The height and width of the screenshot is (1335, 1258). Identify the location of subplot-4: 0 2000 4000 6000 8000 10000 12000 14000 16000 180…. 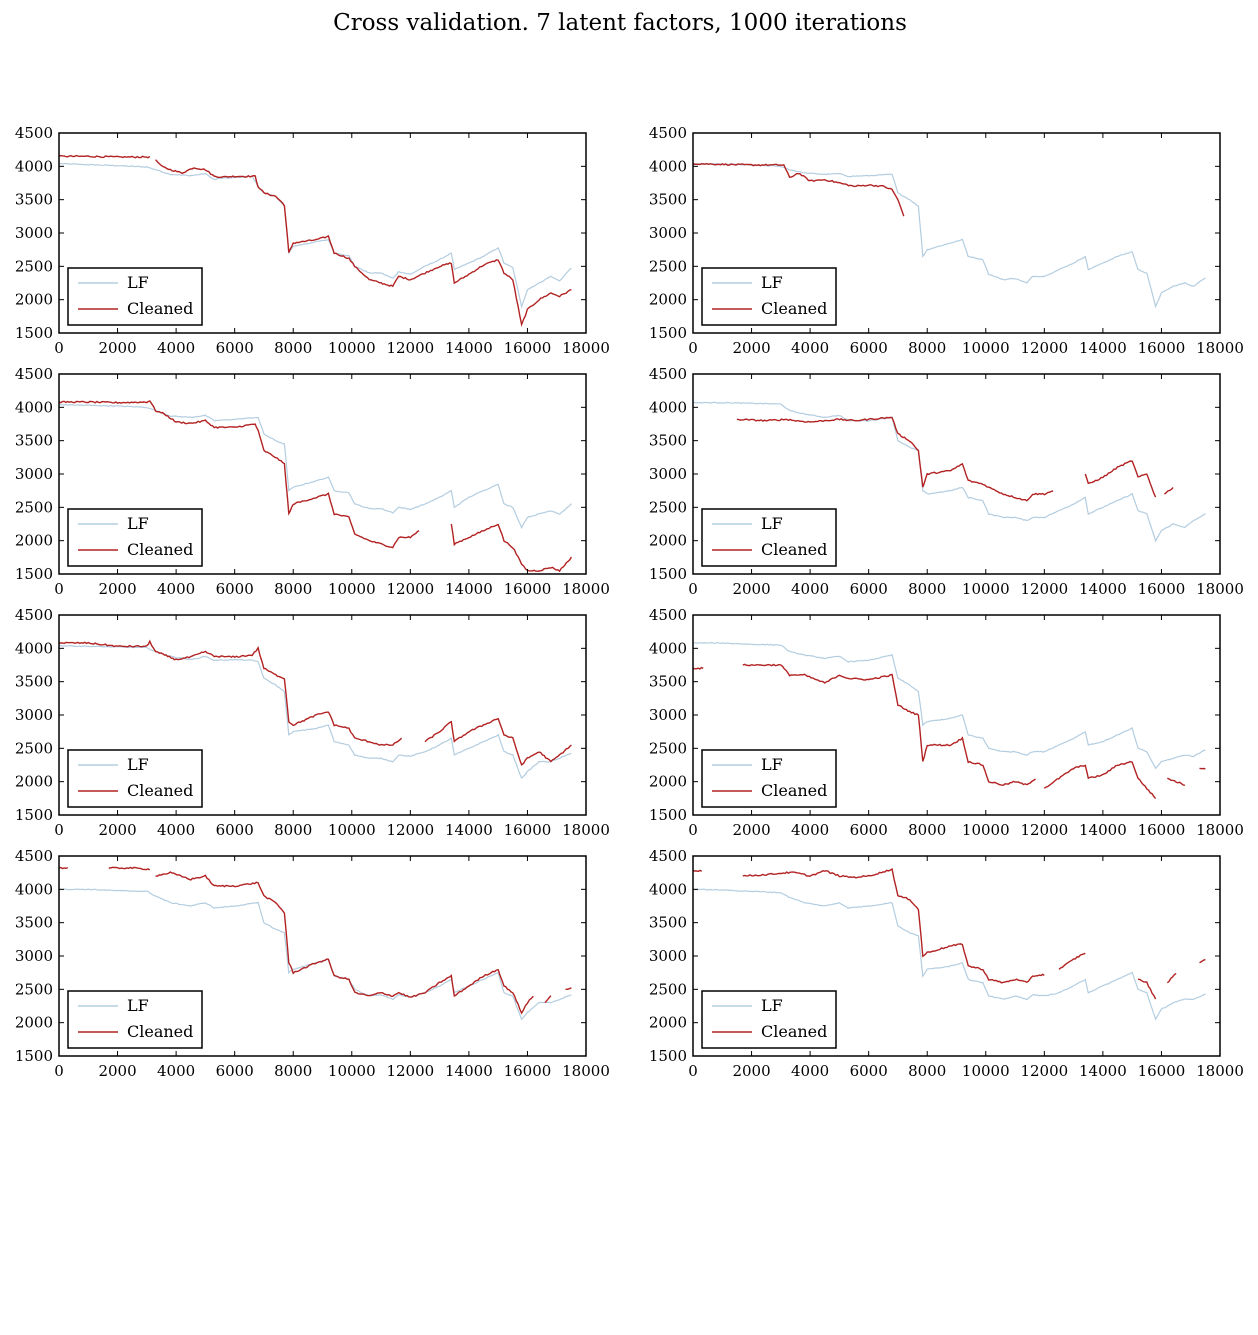
(946, 481).